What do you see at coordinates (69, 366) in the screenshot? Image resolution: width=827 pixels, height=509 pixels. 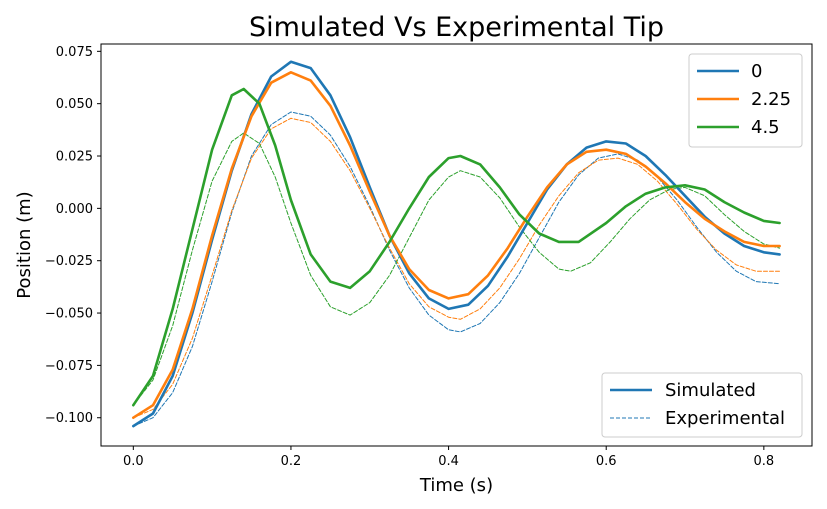 I see `y-tick-label: −0.075` at bounding box center [69, 366].